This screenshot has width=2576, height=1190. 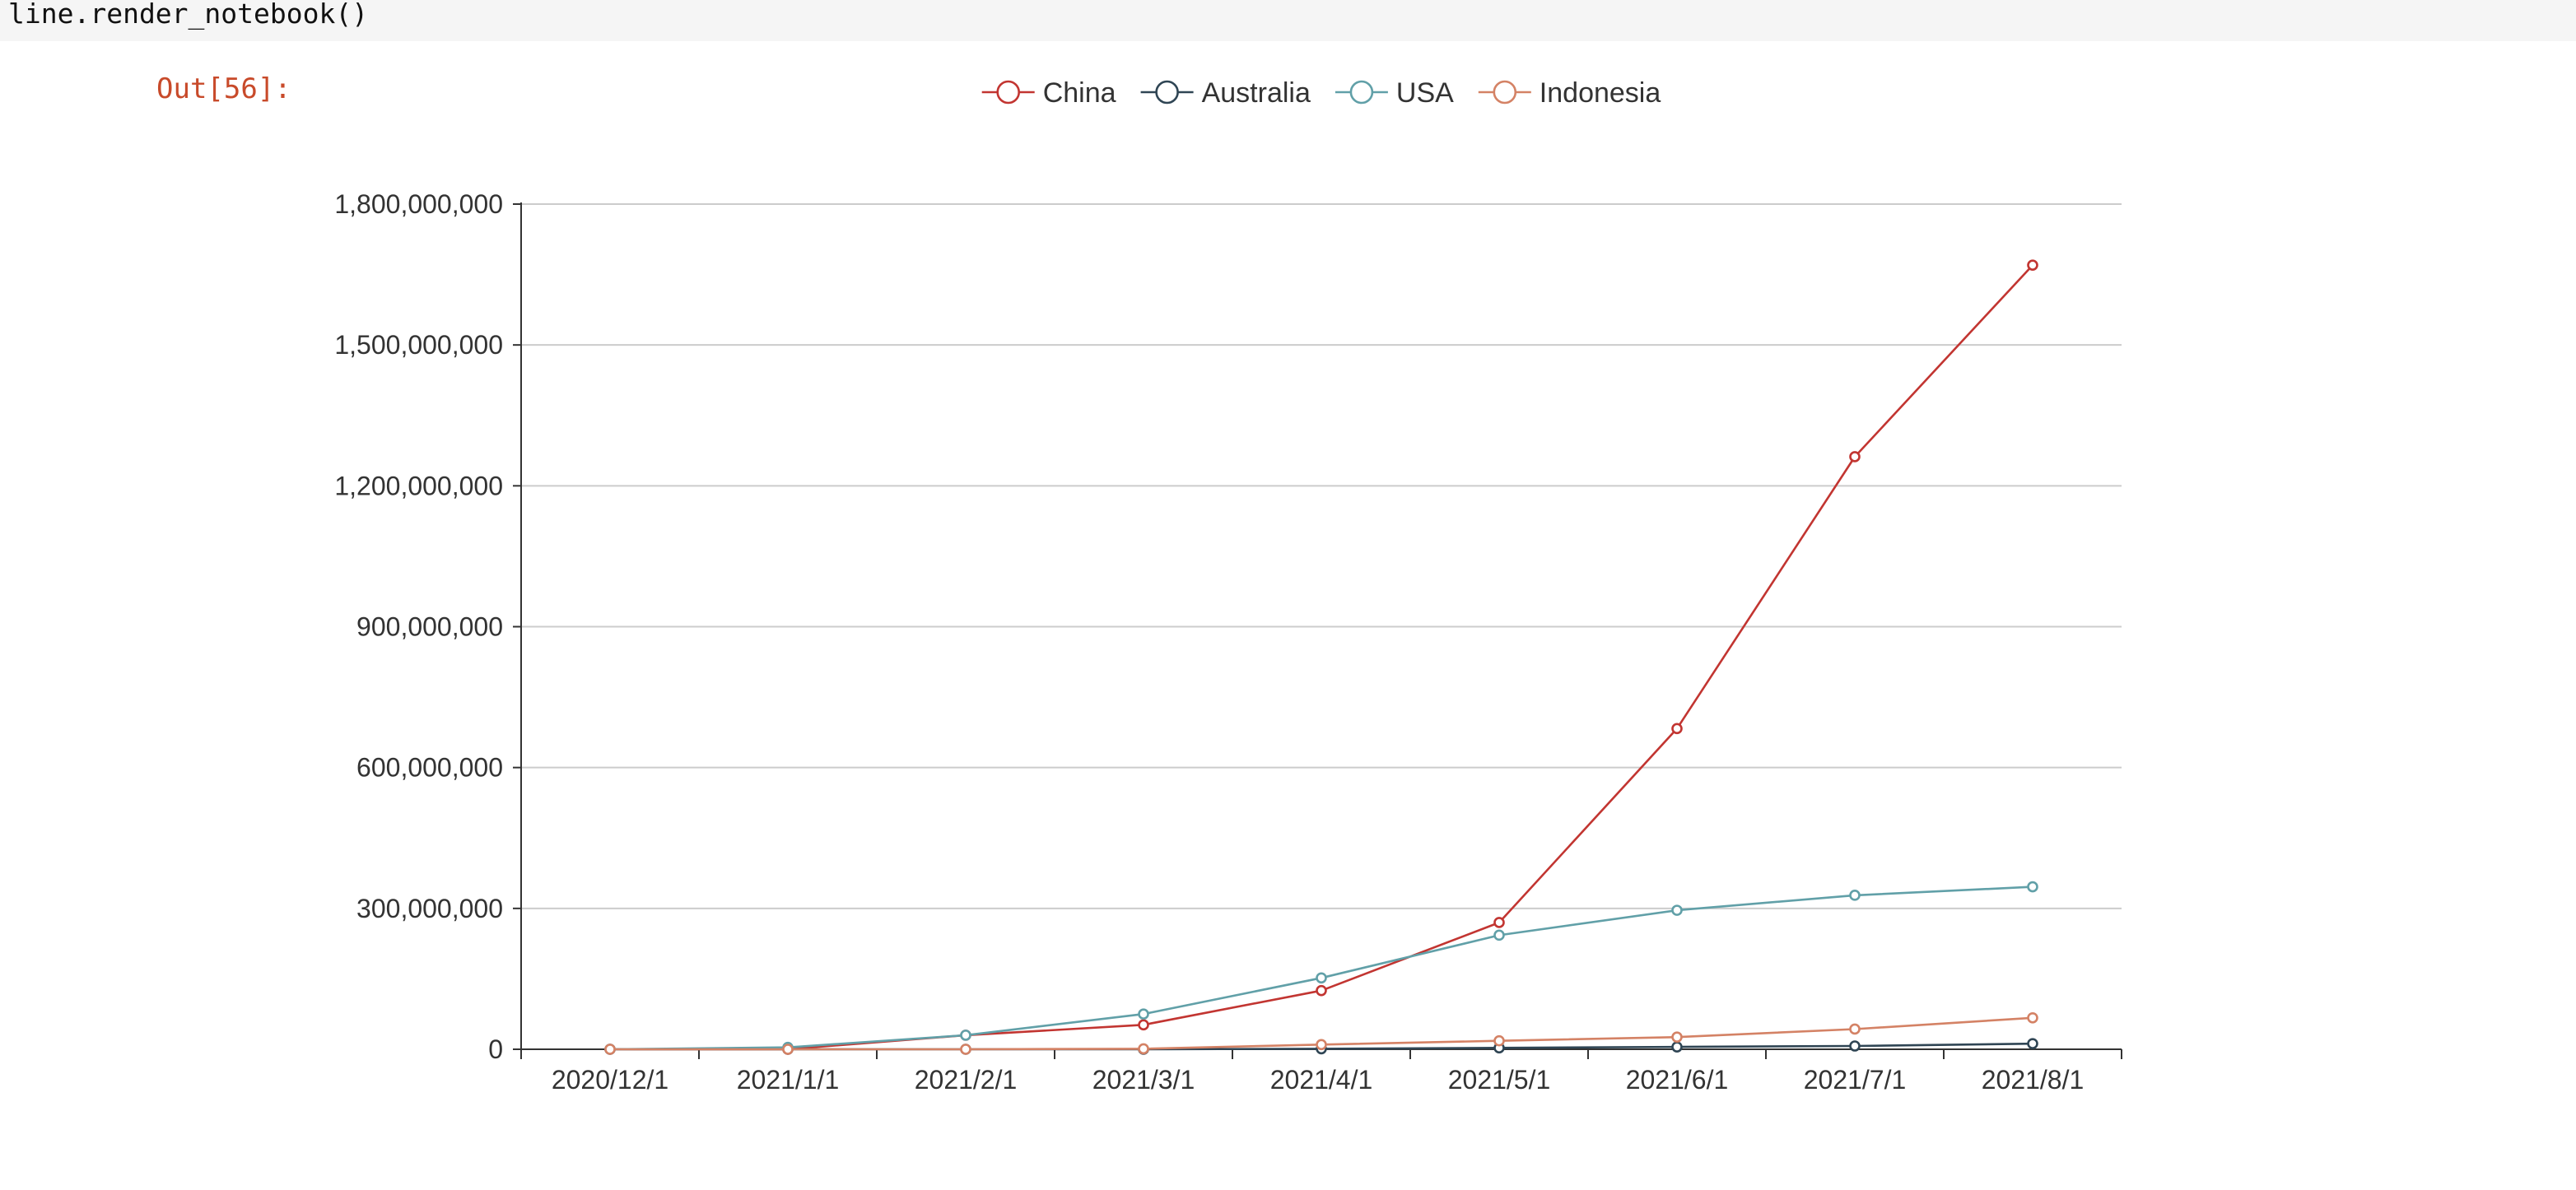 I want to click on legend-label: Australia, so click(x=1256, y=93).